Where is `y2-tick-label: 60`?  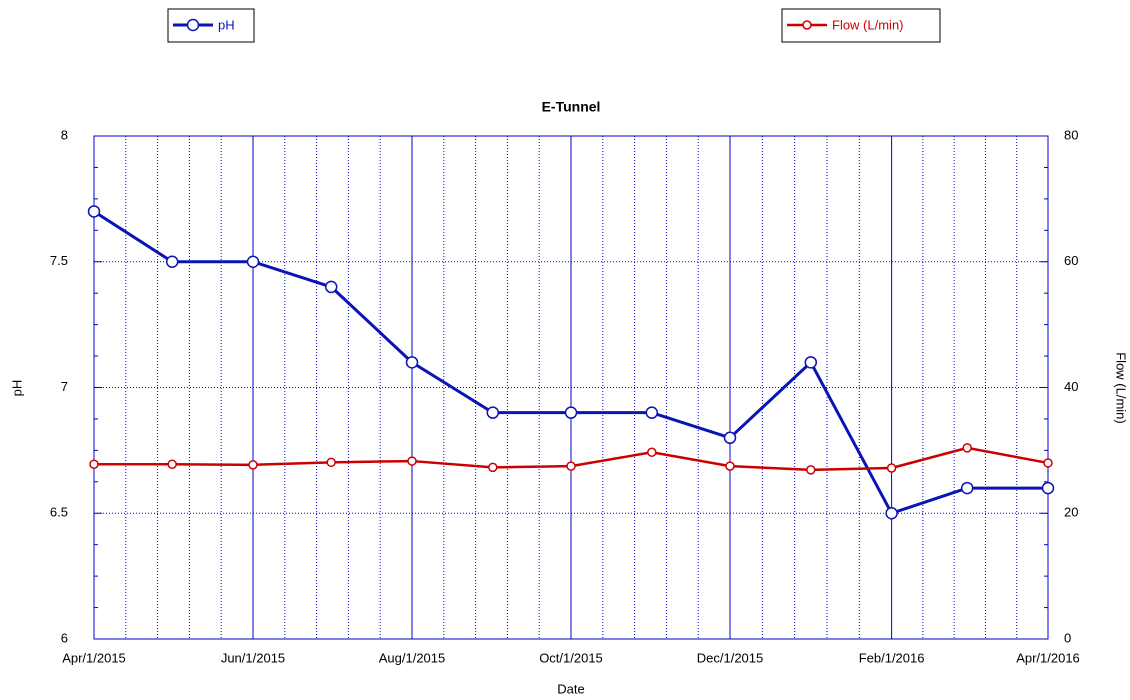
y2-tick-label: 60 is located at coordinates (1071, 260).